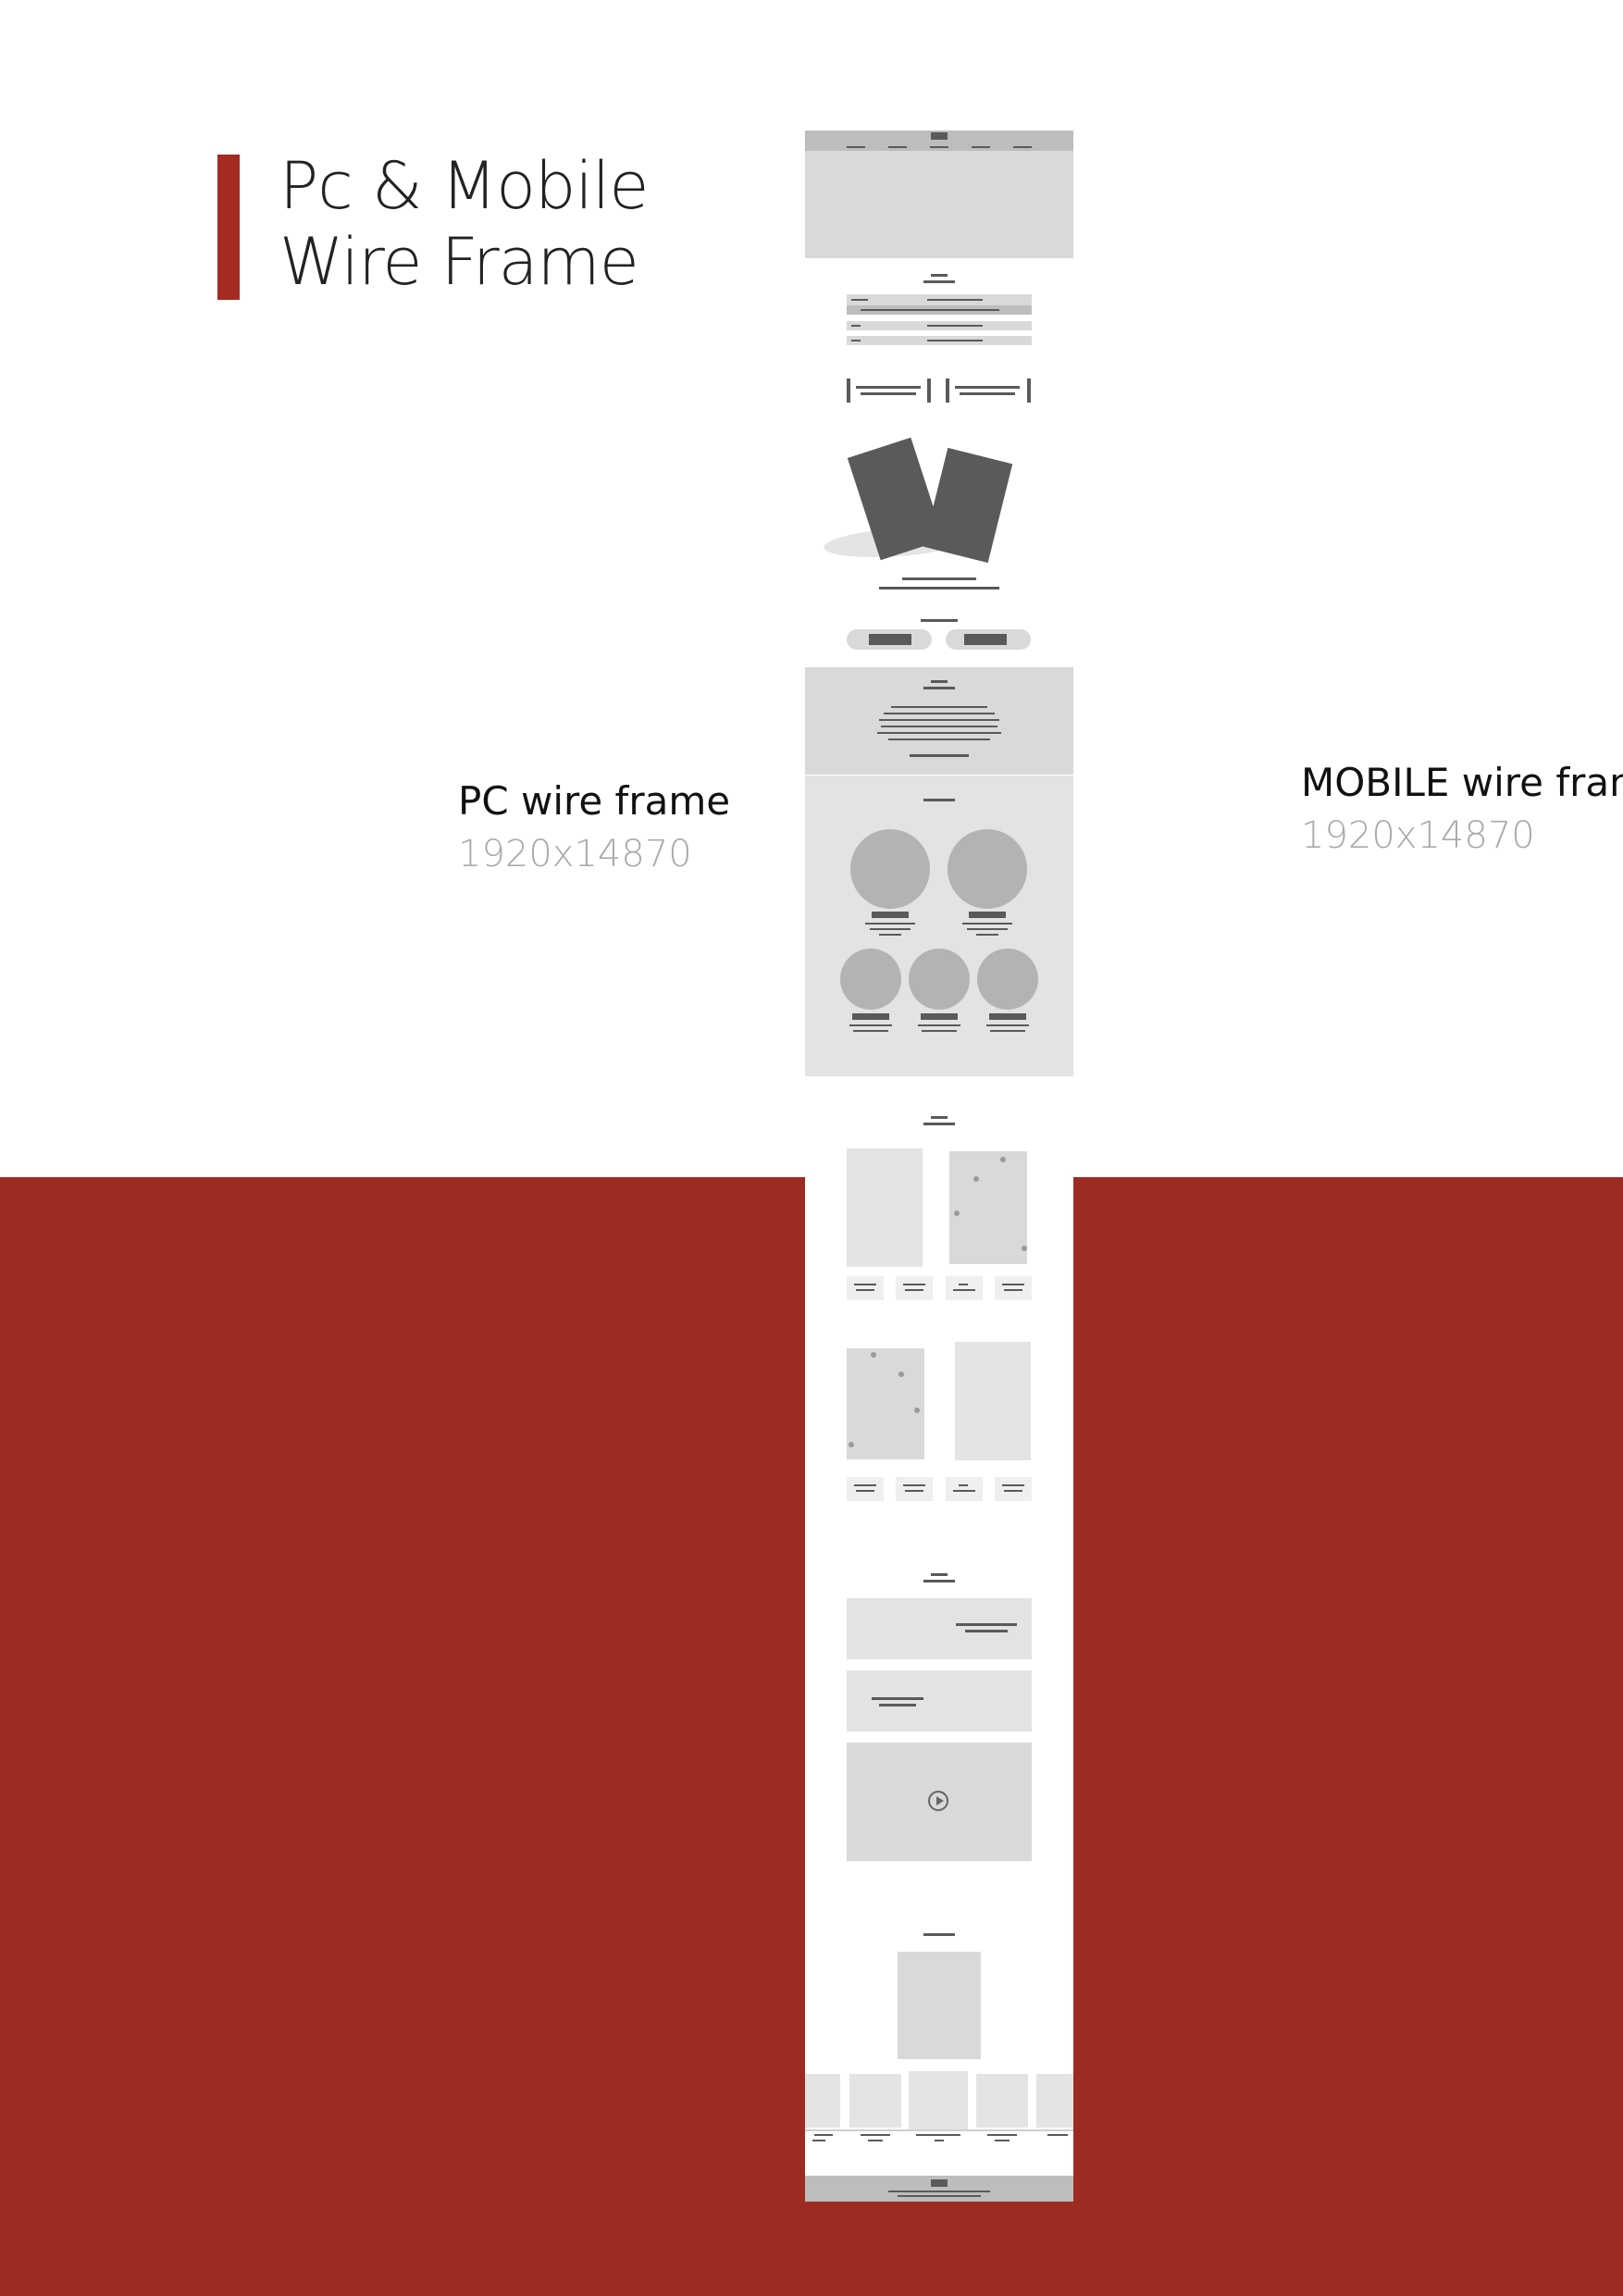 Image resolution: width=1623 pixels, height=2296 pixels. What do you see at coordinates (575, 854) in the screenshot?
I see `pc-wireframe-size: 1920x14870` at bounding box center [575, 854].